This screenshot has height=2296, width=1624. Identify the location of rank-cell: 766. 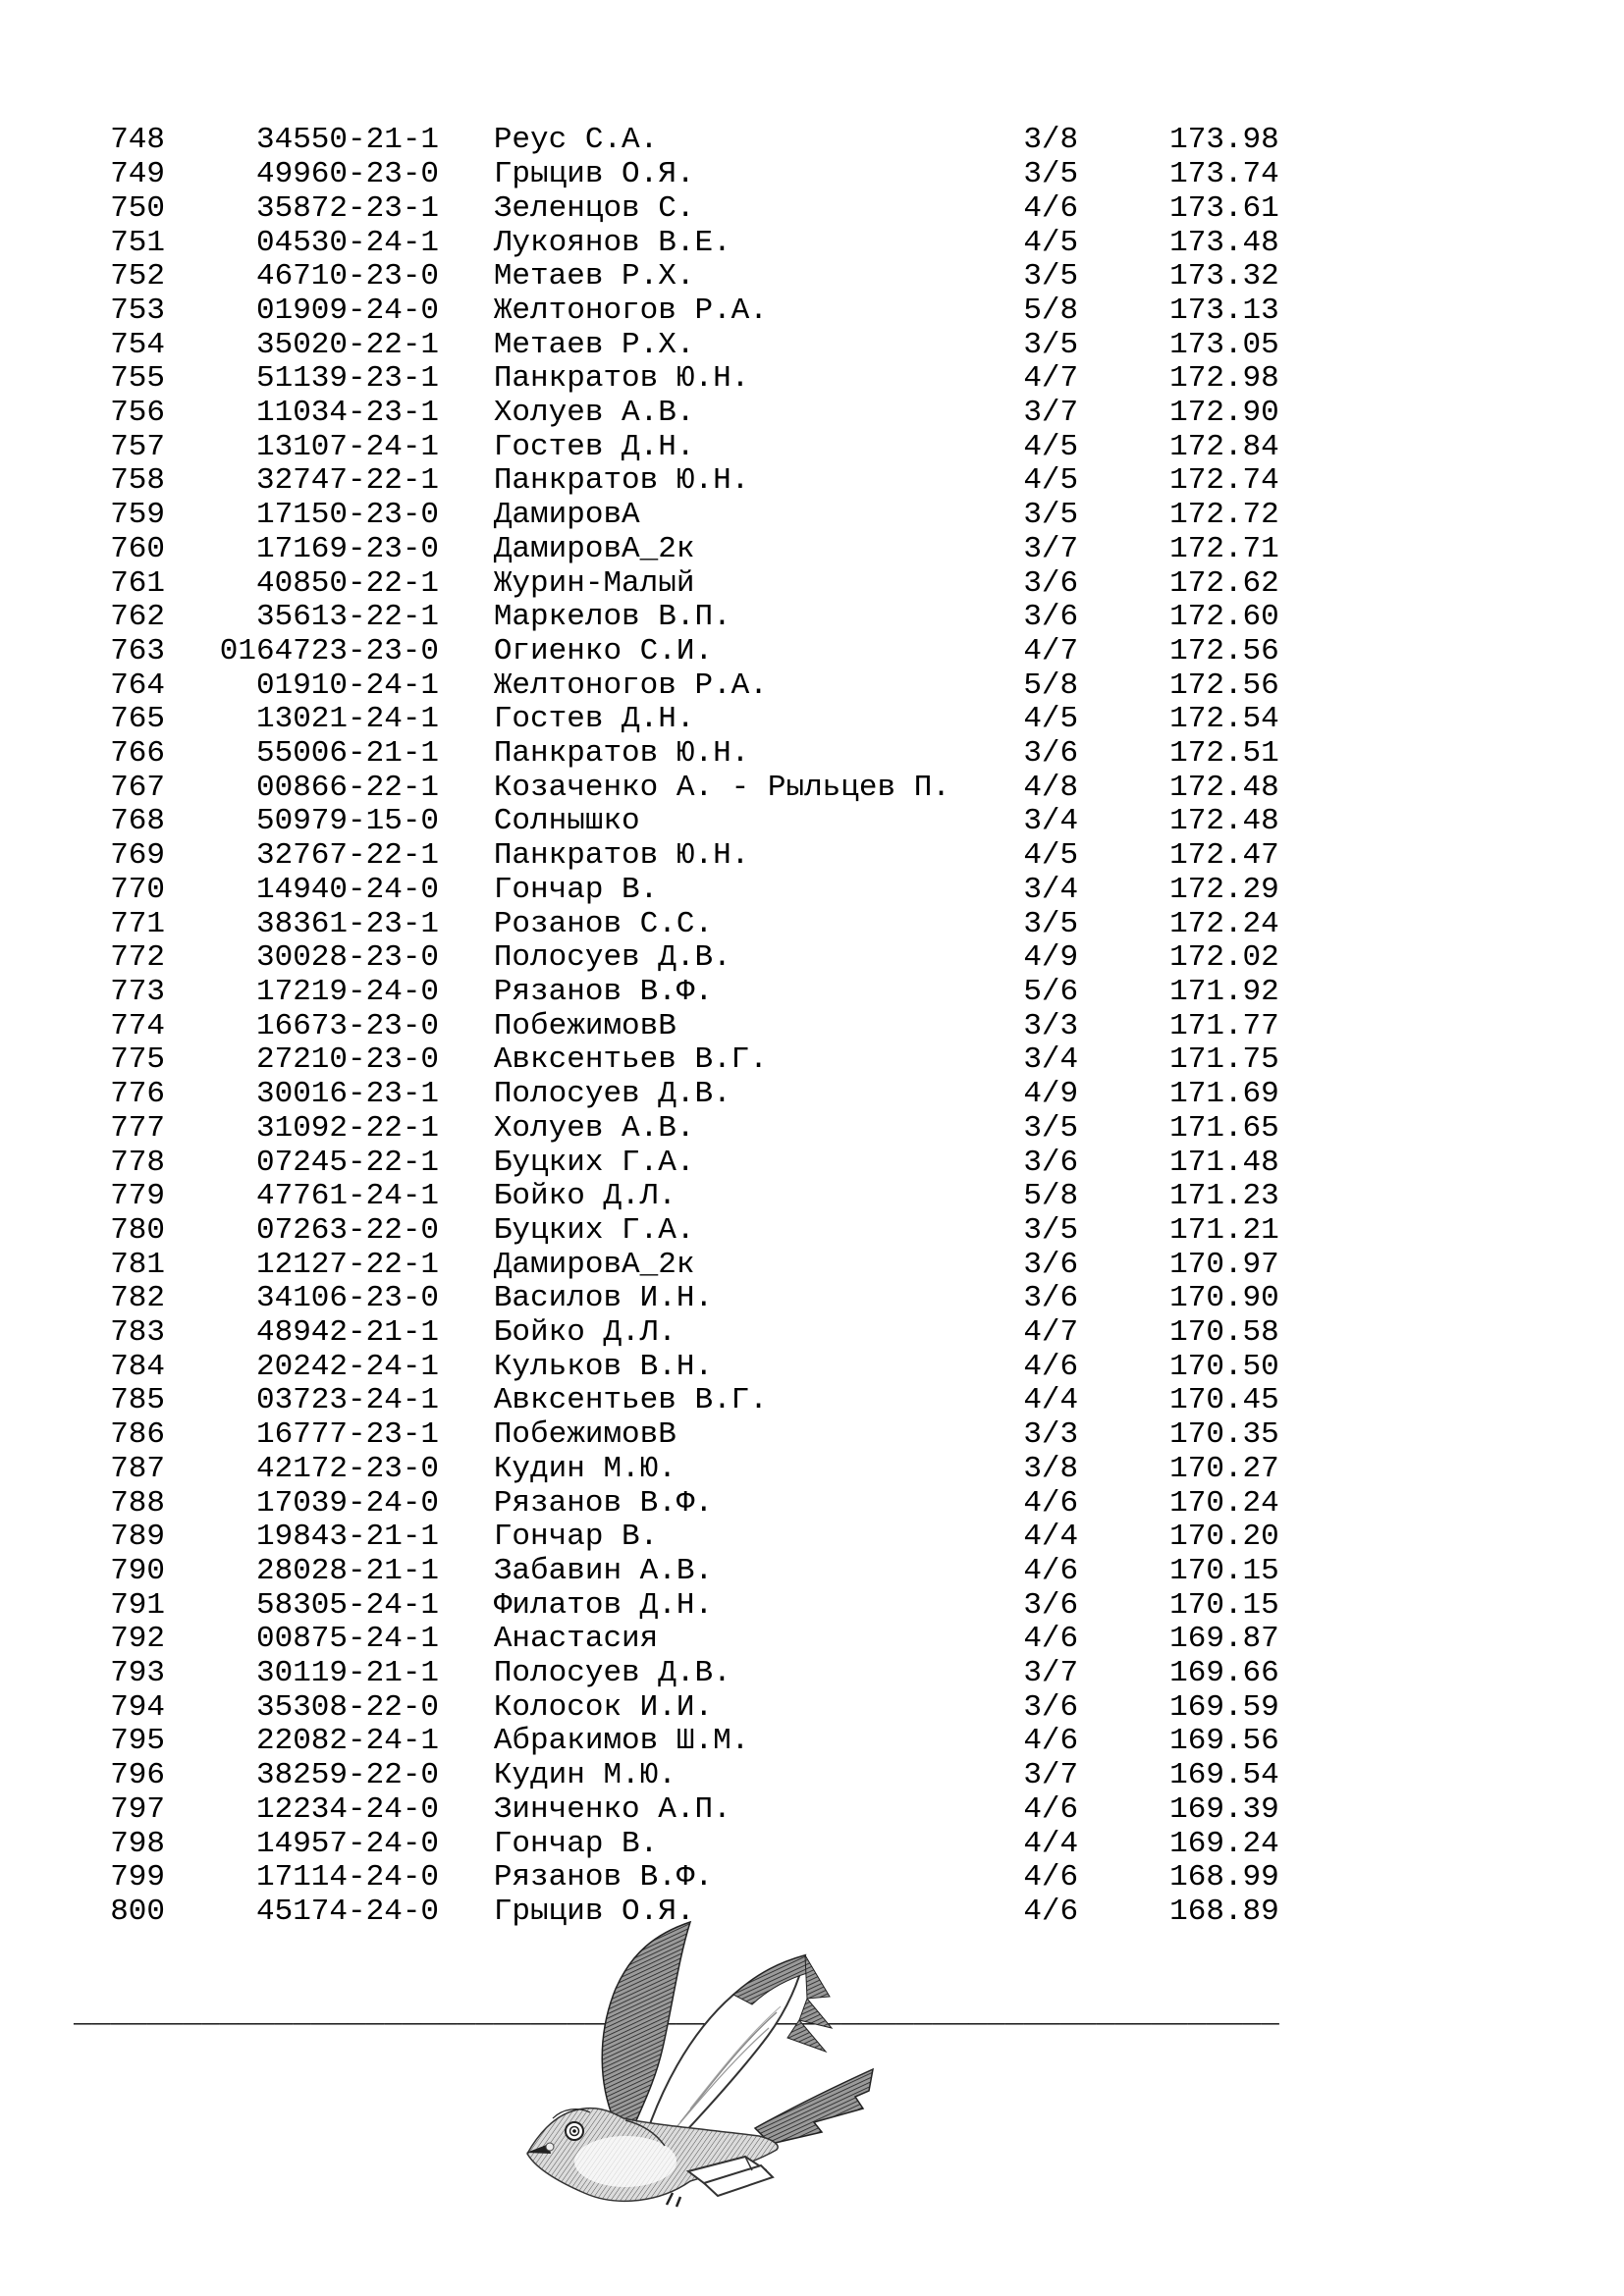
(137, 754).